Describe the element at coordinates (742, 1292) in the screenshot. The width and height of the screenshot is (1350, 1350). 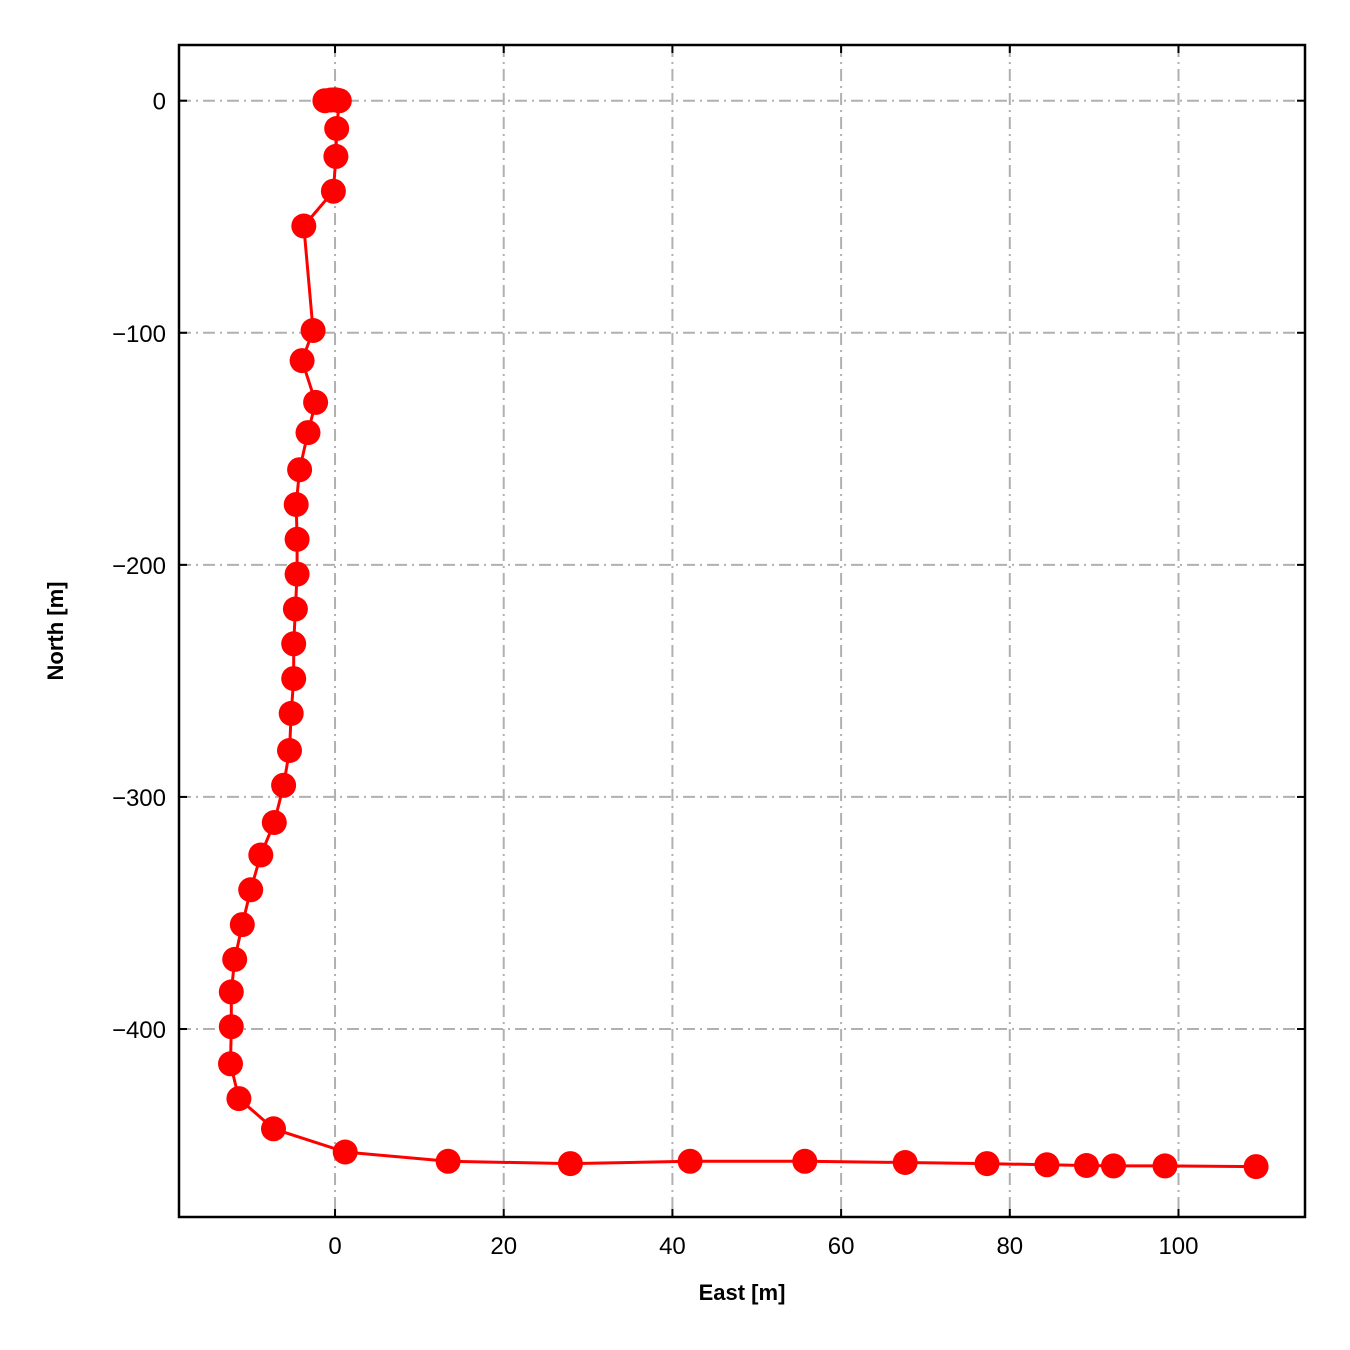
I see `x-axis-label: East [m]` at that location.